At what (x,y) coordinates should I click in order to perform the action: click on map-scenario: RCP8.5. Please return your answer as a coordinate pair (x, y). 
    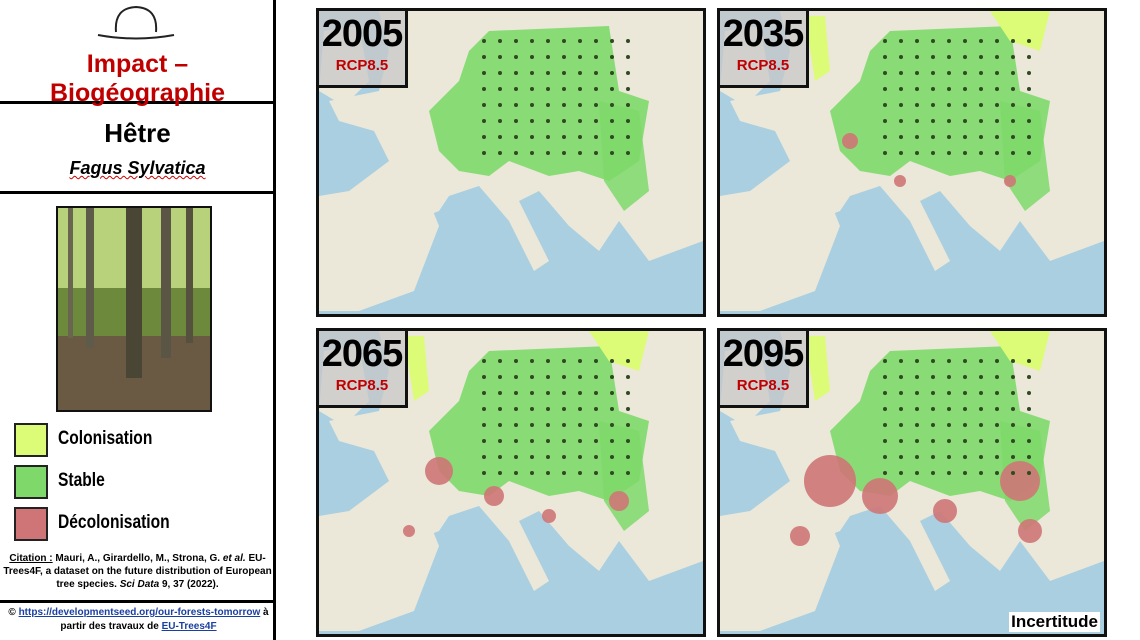
    Looking at the image, I should click on (763, 65).